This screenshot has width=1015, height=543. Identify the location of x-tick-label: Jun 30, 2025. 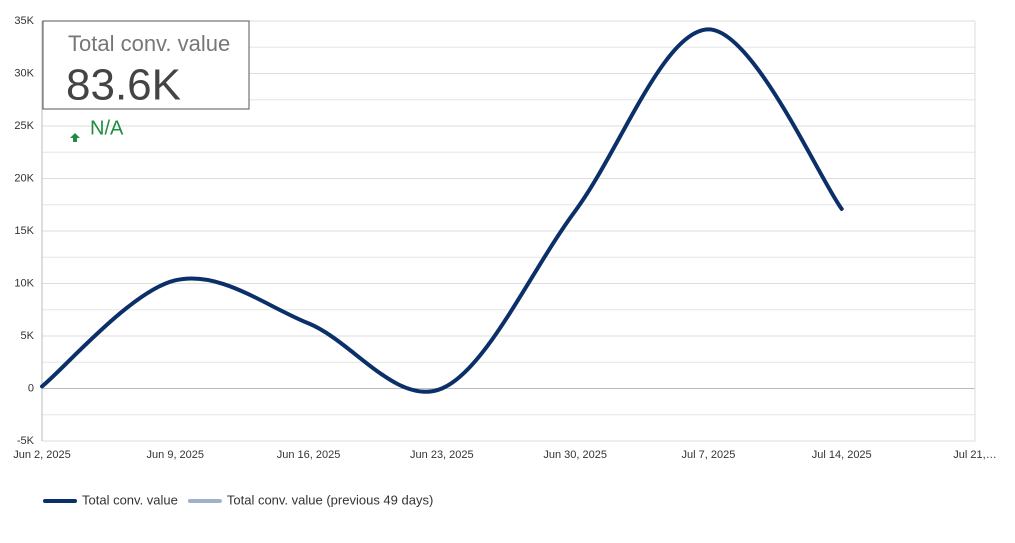
(575, 455).